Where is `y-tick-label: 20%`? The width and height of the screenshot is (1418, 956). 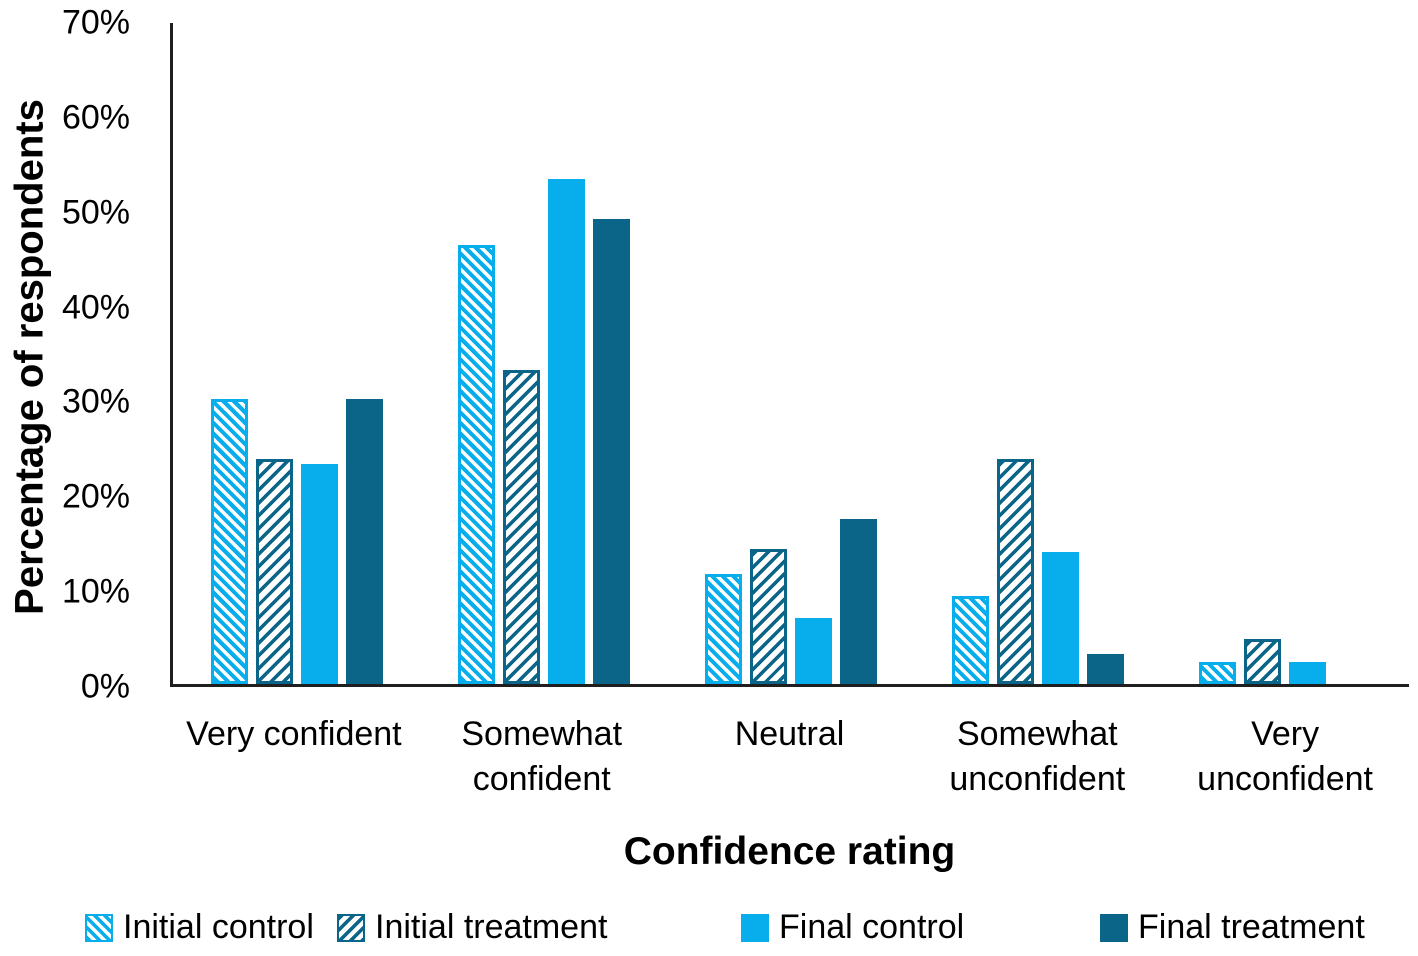 y-tick-label: 20% is located at coordinates (95, 496).